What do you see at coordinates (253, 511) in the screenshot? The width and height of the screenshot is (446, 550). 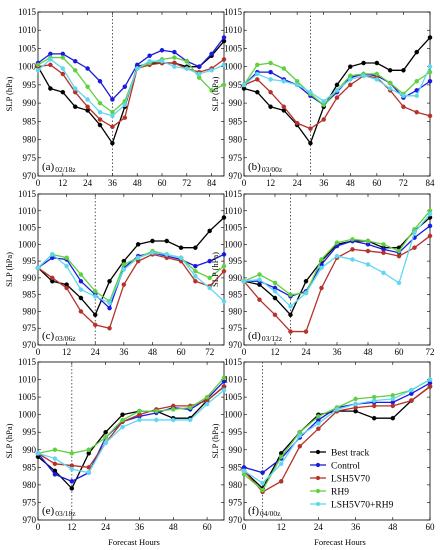 I see `panel-label: (f)` at bounding box center [253, 511].